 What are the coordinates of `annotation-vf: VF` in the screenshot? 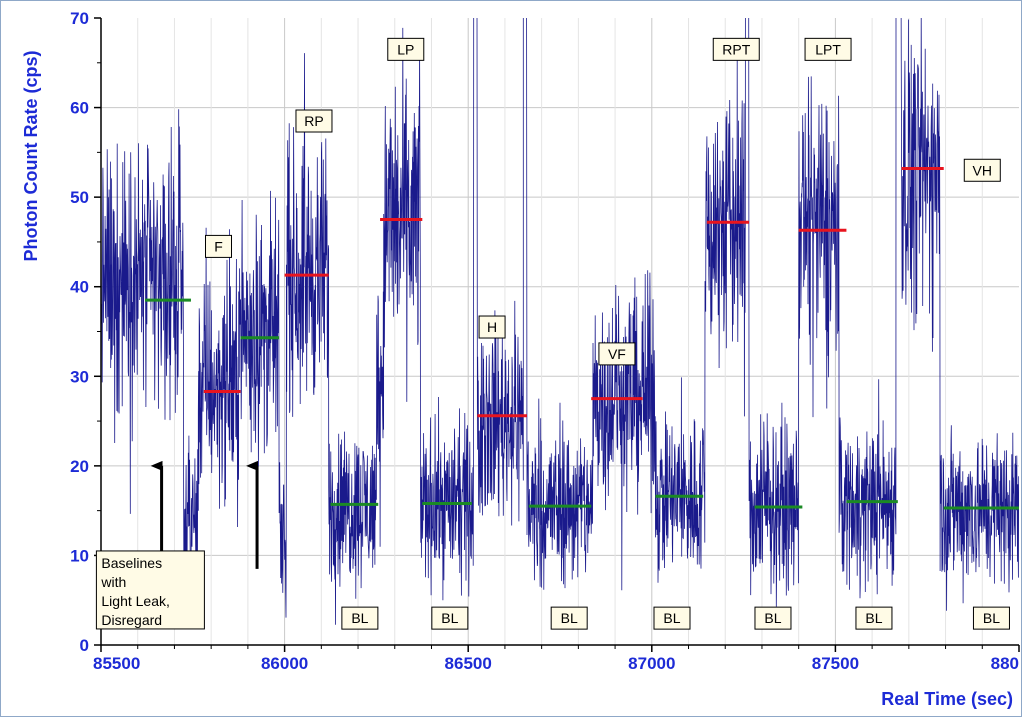 It's located at (617, 354).